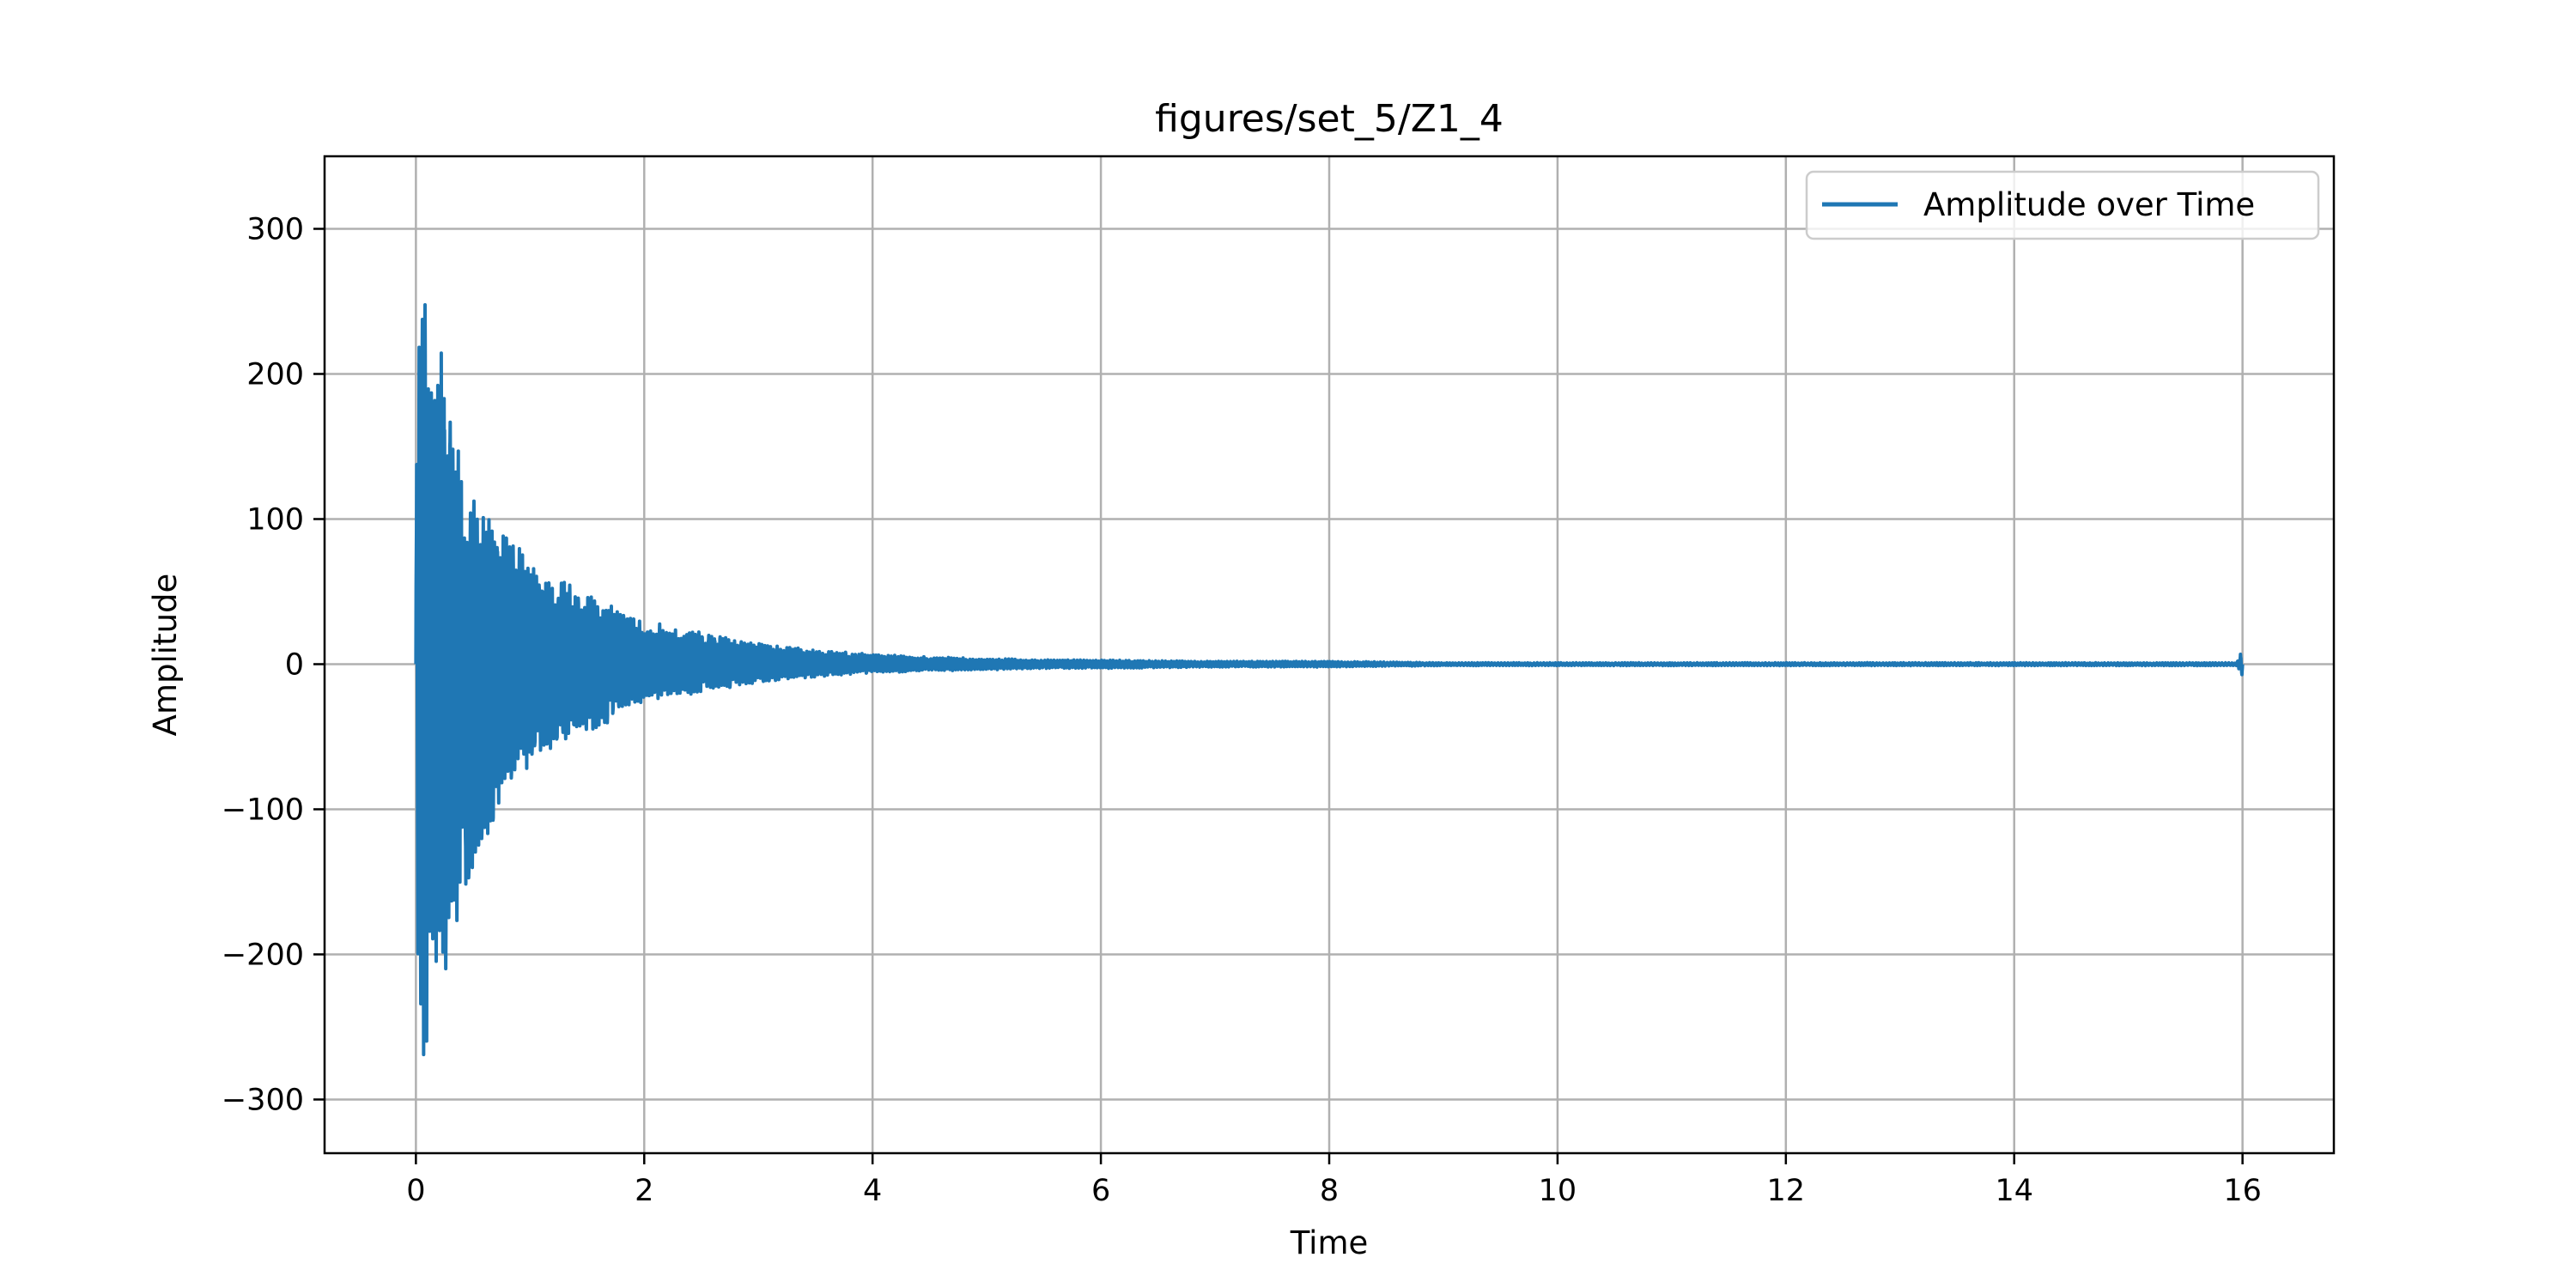  Describe the element at coordinates (644, 1191) in the screenshot. I see `x-tick-label: 2` at that location.